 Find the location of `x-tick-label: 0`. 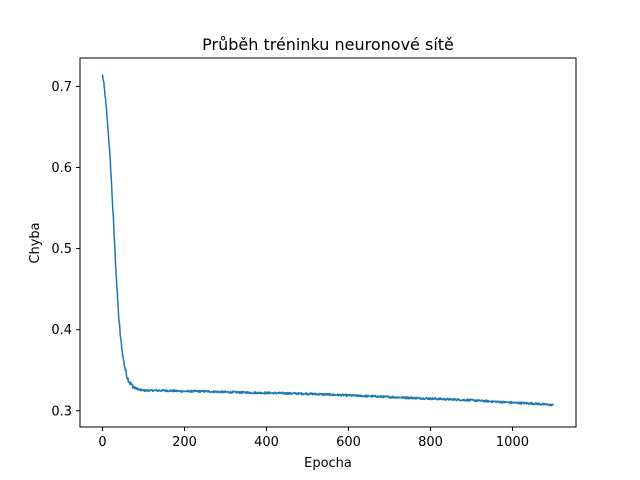

x-tick-label: 0 is located at coordinates (102, 442).